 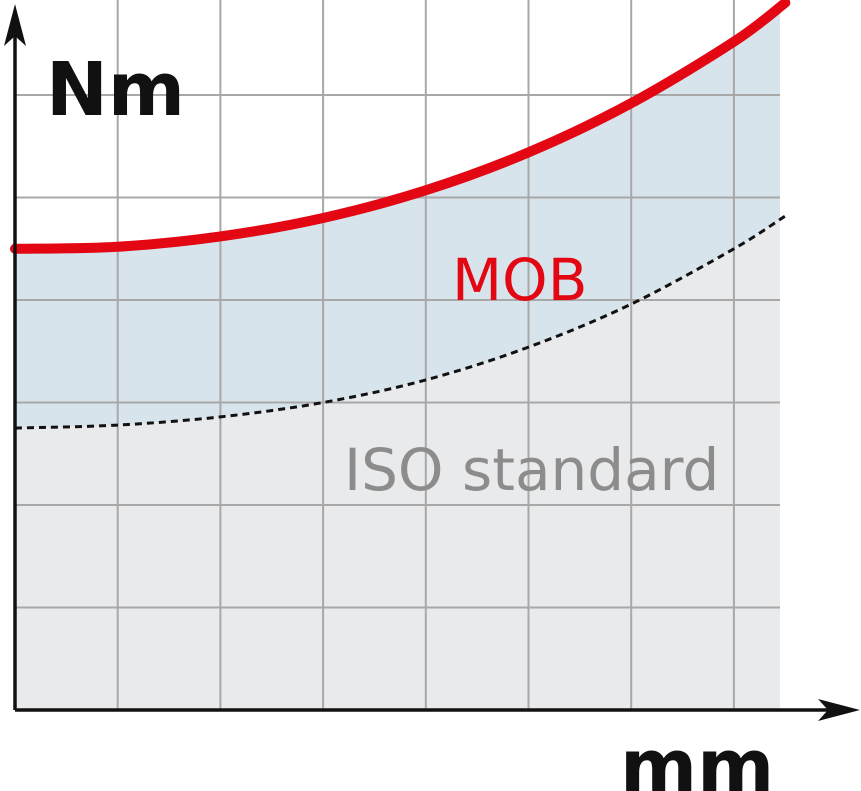 I want to click on iso-standard-series-label: ISO standard, so click(x=531, y=470).